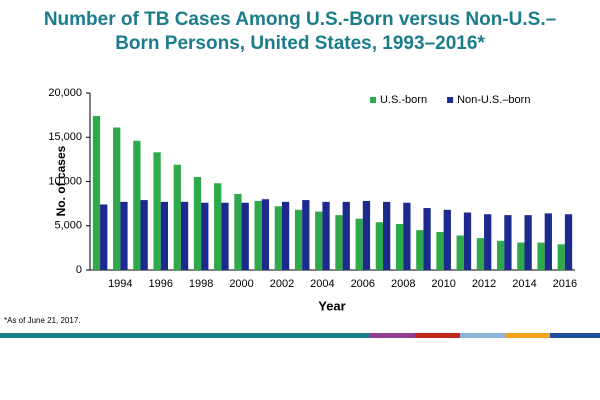 The image size is (600, 400). What do you see at coordinates (65, 181) in the screenshot?
I see `y-tick-label: 10.000` at bounding box center [65, 181].